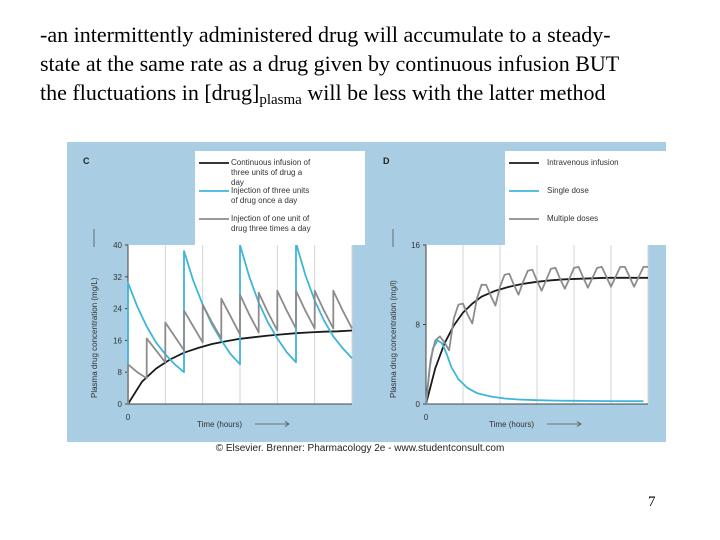 This screenshot has height=540, width=720. I want to click on slide-text-line-3-end: will be less with the latter method, so click(453, 92).